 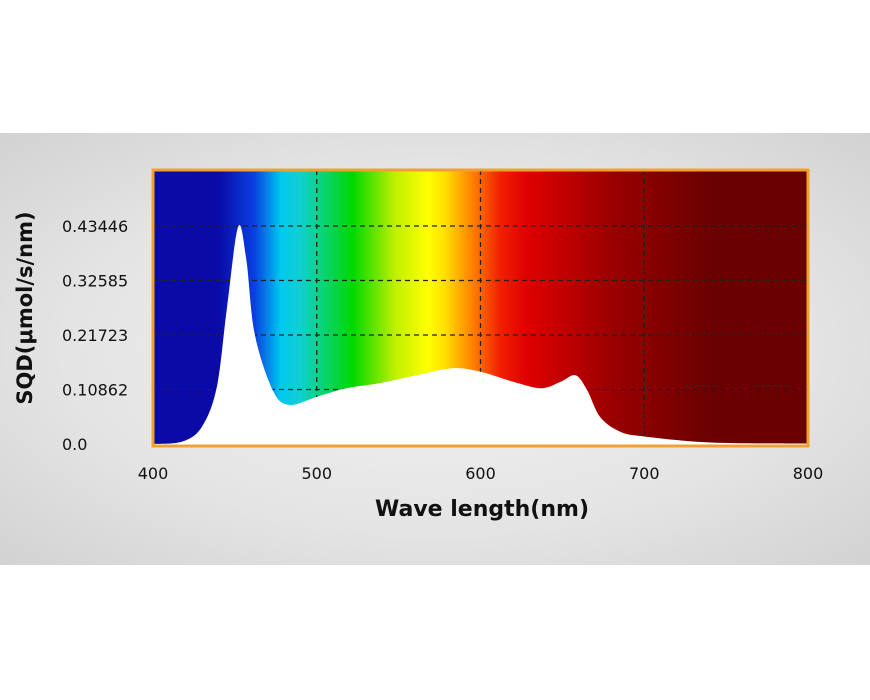 I want to click on y-axis-label: SQD(μmol/s/nm), so click(x=25, y=307).